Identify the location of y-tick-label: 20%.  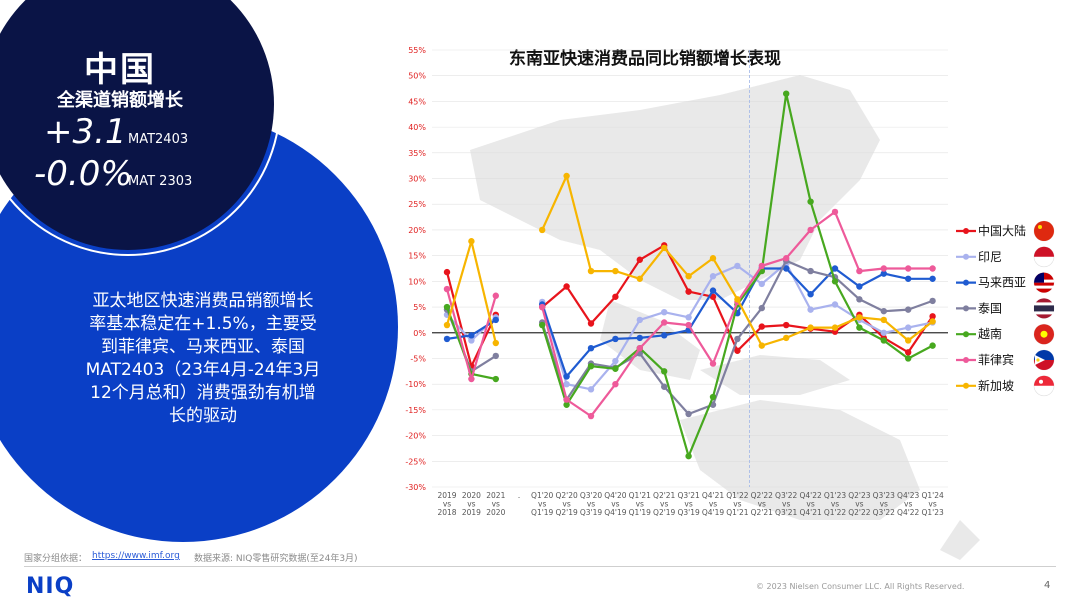
(417, 230).